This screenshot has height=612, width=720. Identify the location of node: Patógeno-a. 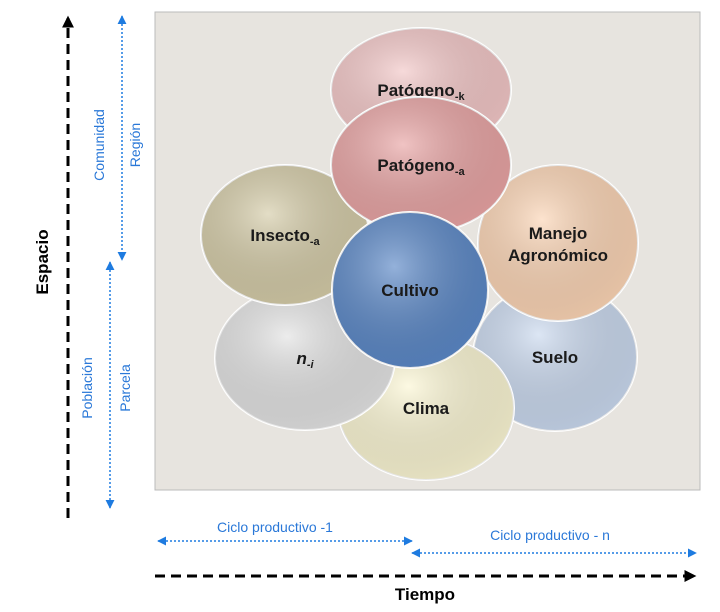
(421, 165).